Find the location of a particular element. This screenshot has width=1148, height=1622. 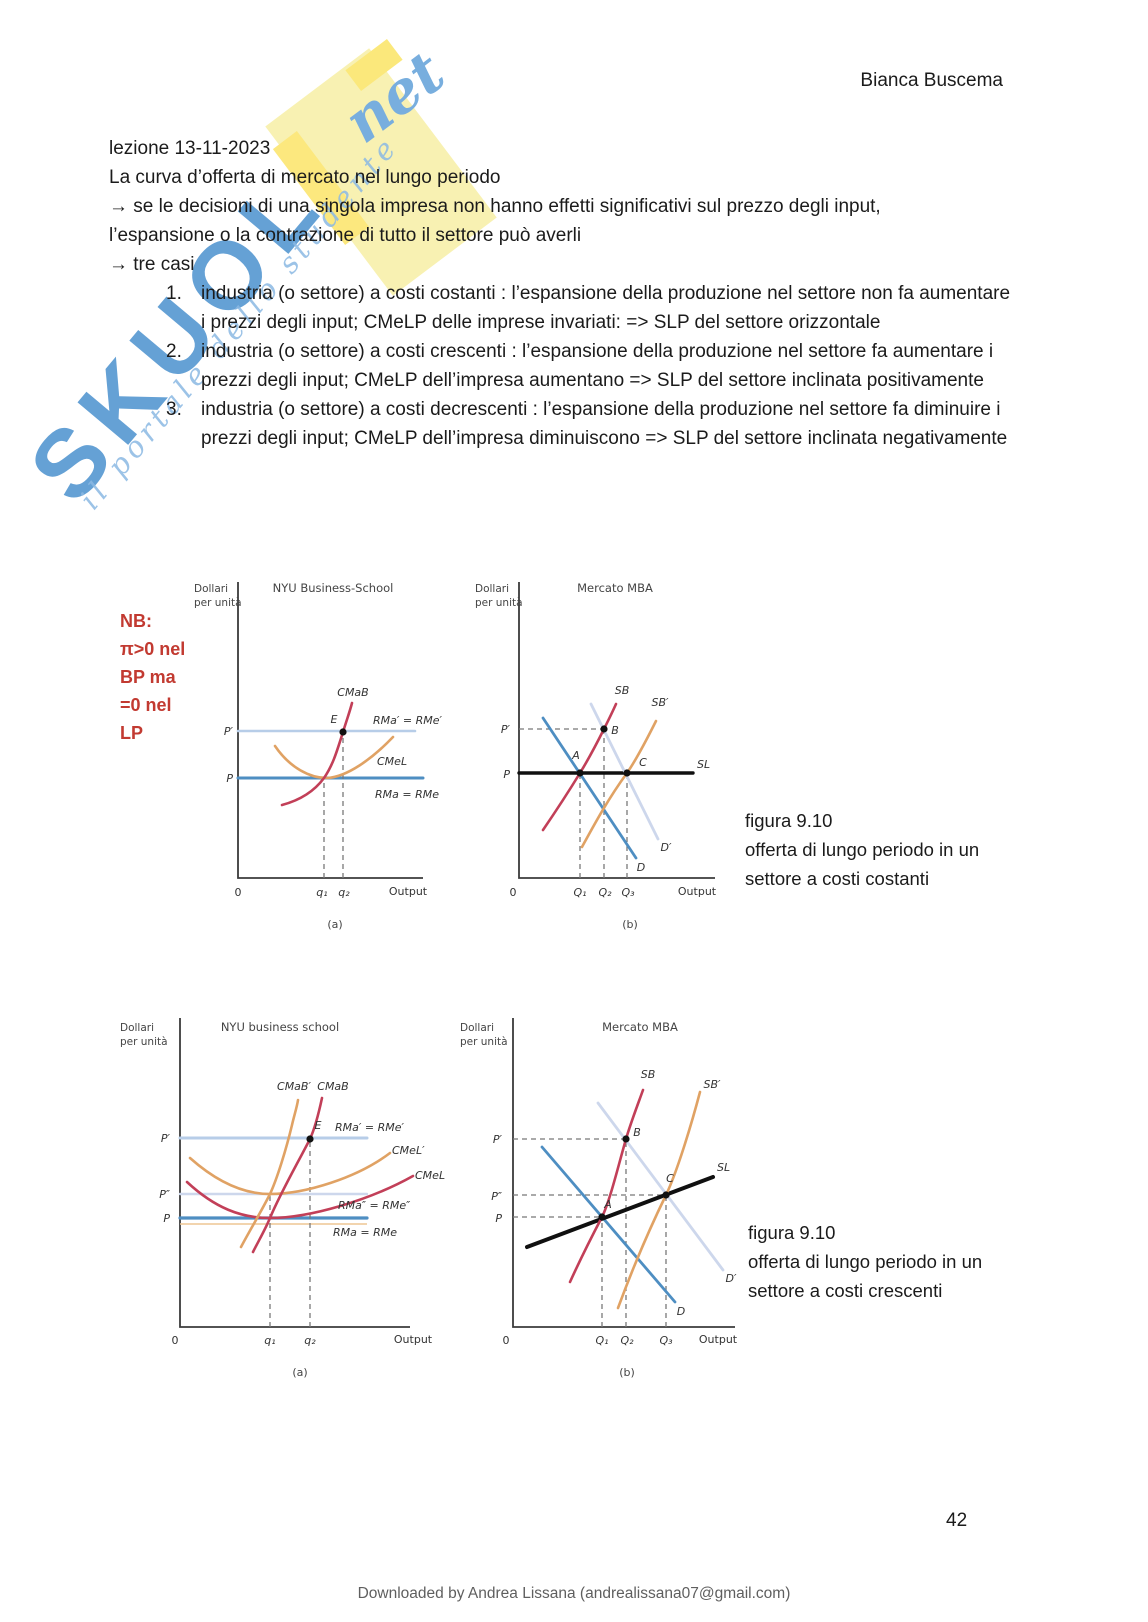

list-item-3-number: 3. is located at coordinates (174, 409).